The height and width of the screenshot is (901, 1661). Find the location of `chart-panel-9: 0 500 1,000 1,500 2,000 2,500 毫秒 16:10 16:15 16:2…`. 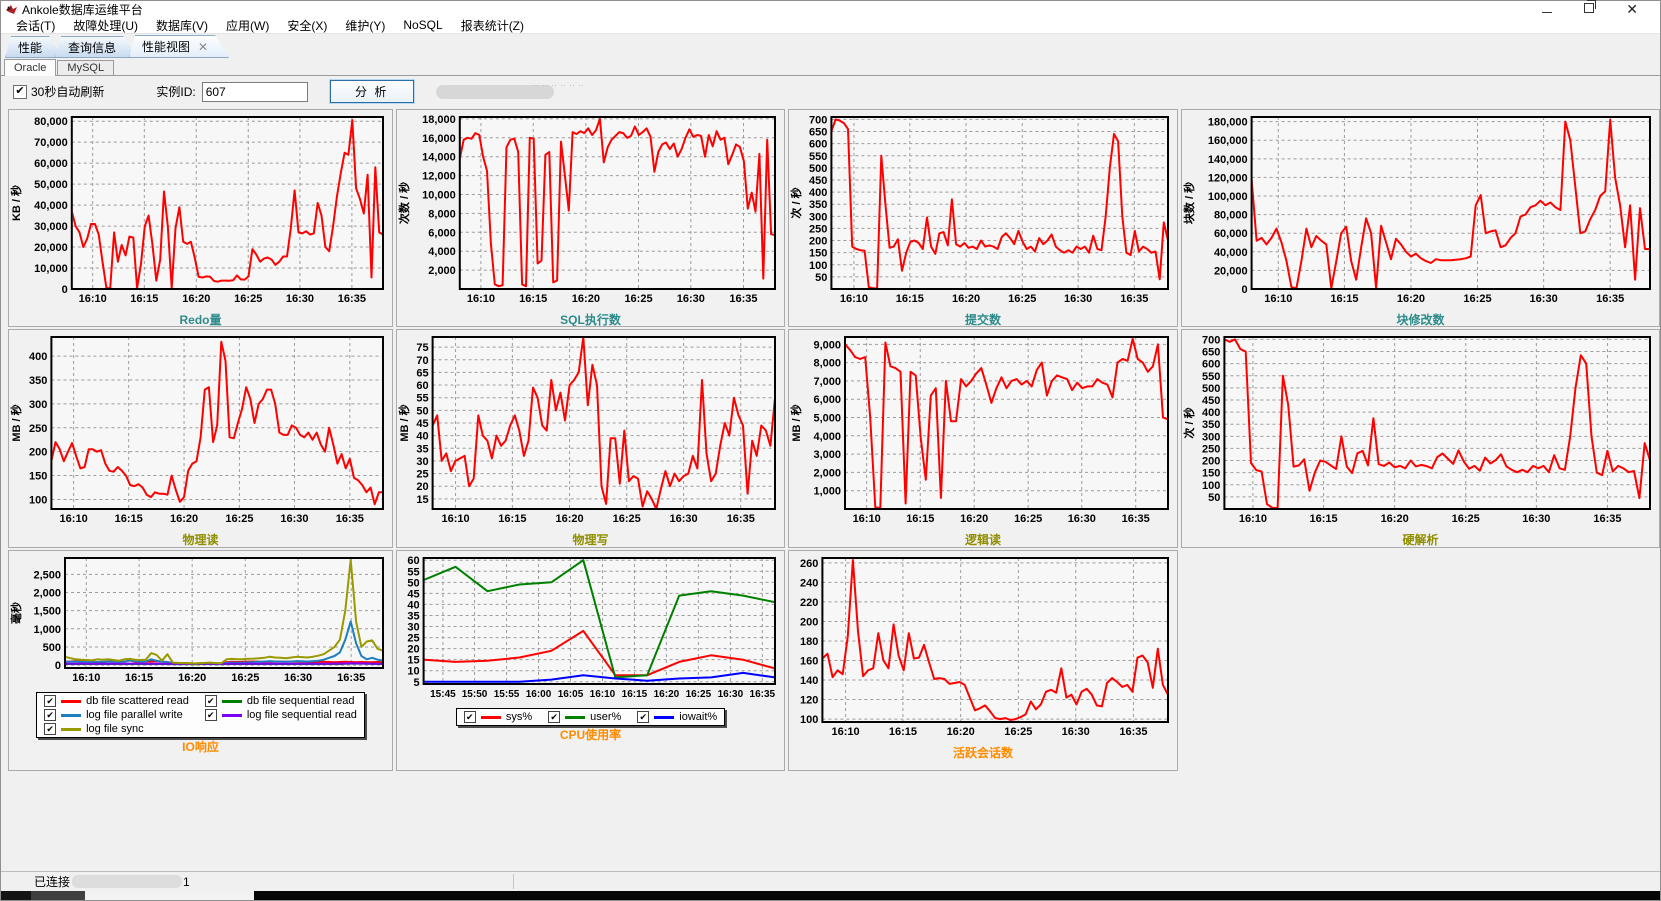

chart-panel-9: 0 500 1,000 1,500 2,000 2,500 毫秒 16:10 16:15 16:2… is located at coordinates (200, 660).